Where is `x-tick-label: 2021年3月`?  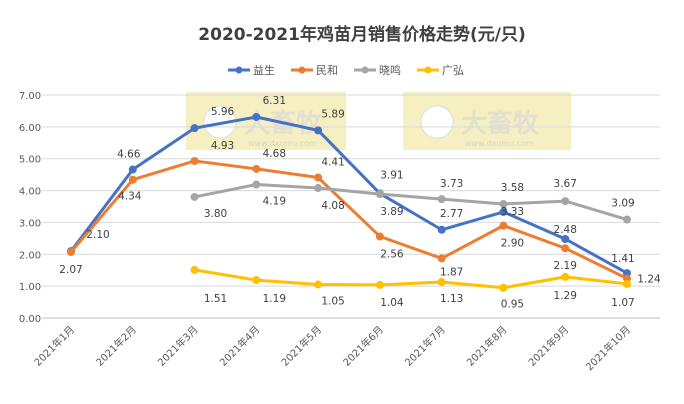
x-tick-label: 2021年3月 is located at coordinates (178, 346).